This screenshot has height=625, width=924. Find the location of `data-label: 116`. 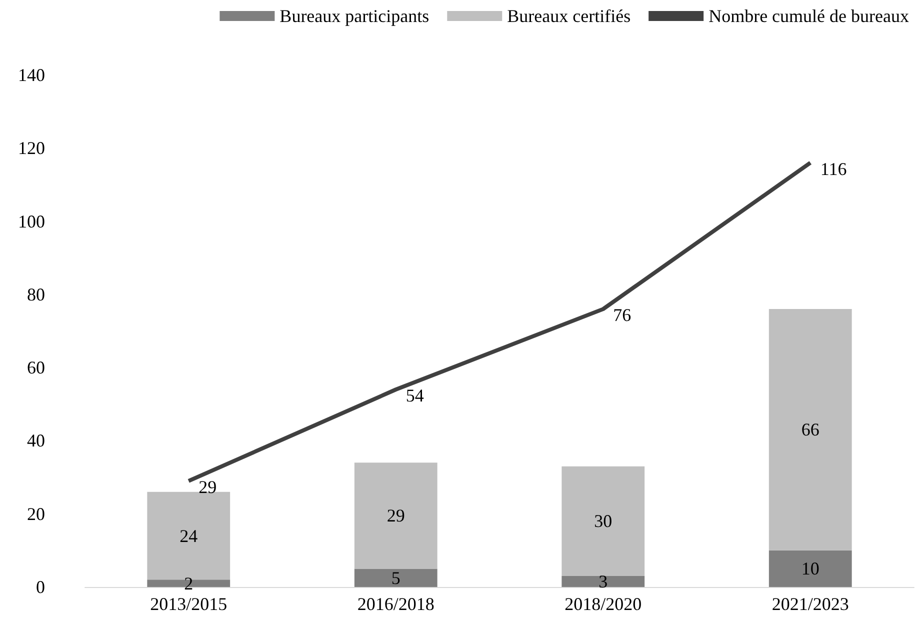

data-label: 116 is located at coordinates (833, 168).